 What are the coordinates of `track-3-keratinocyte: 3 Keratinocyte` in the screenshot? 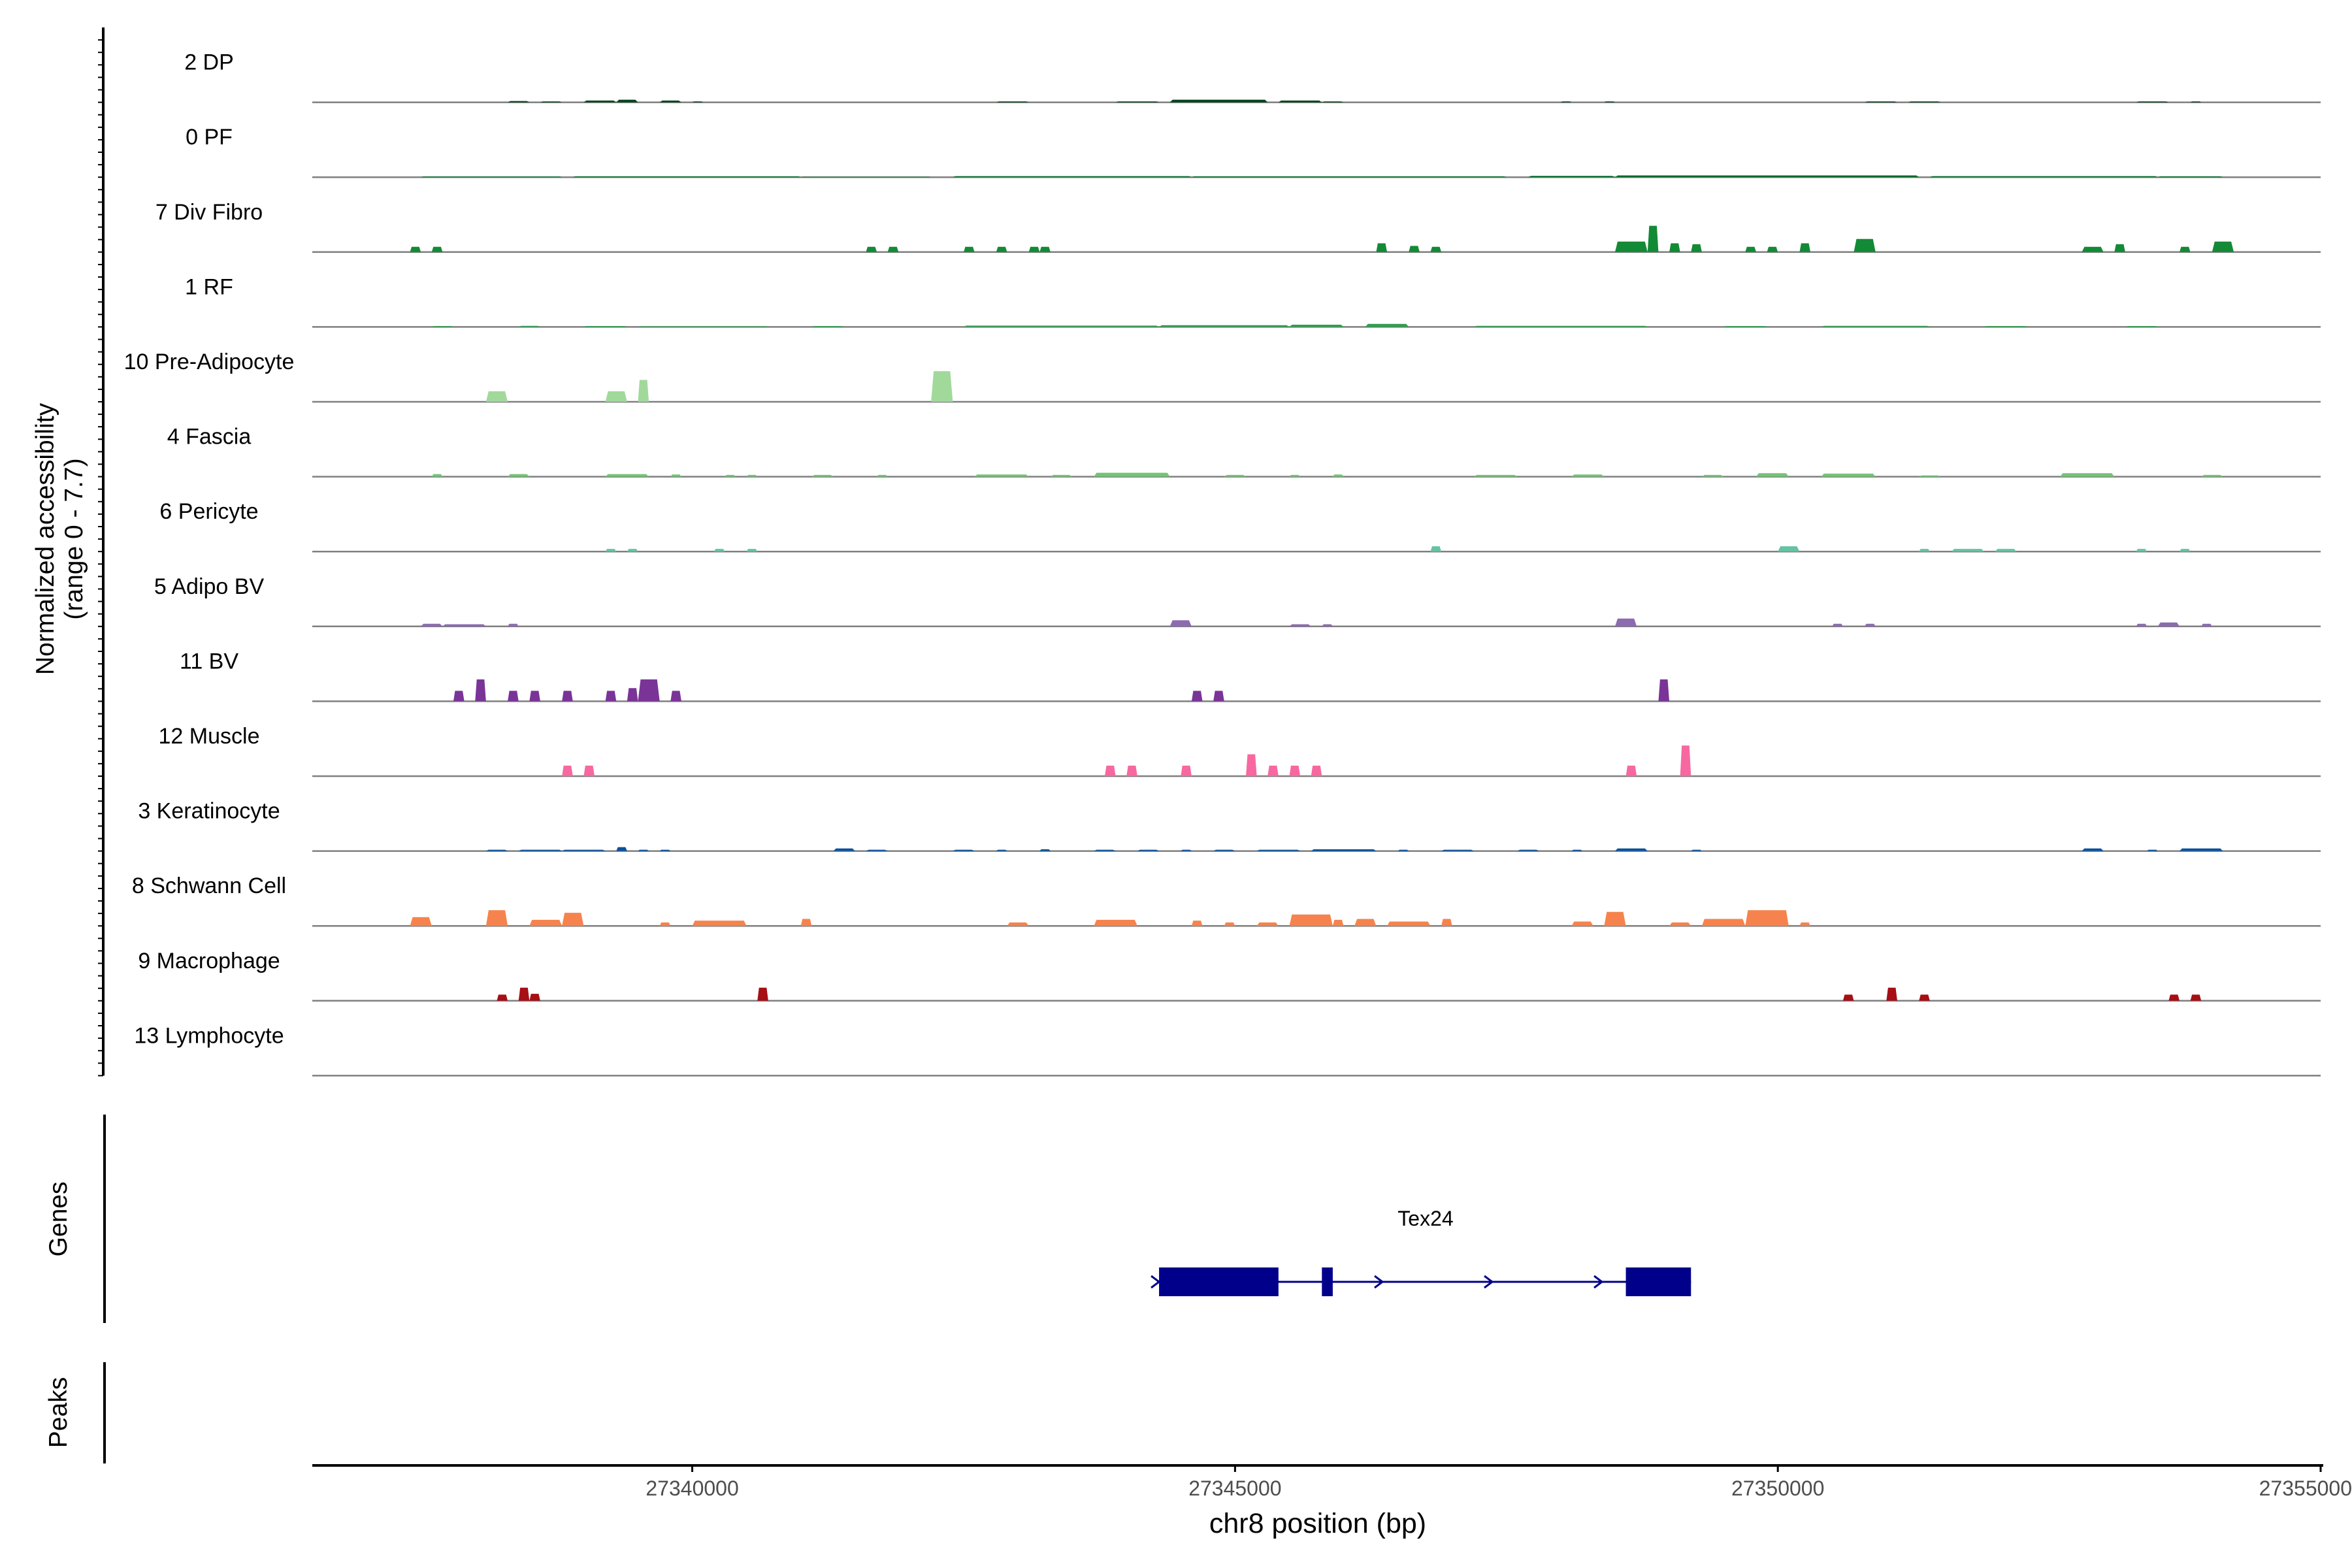 It's located at (1229, 825).